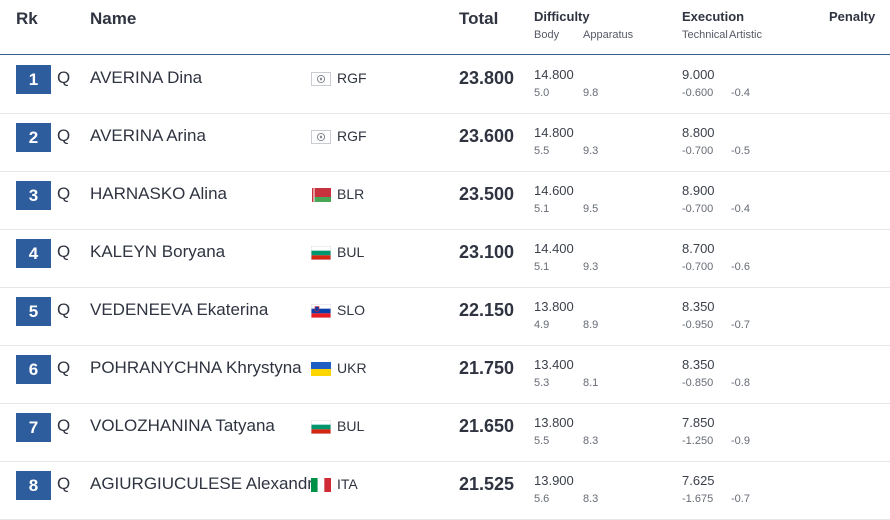  Describe the element at coordinates (487, 78) in the screenshot. I see `total-score: 23.800` at that location.